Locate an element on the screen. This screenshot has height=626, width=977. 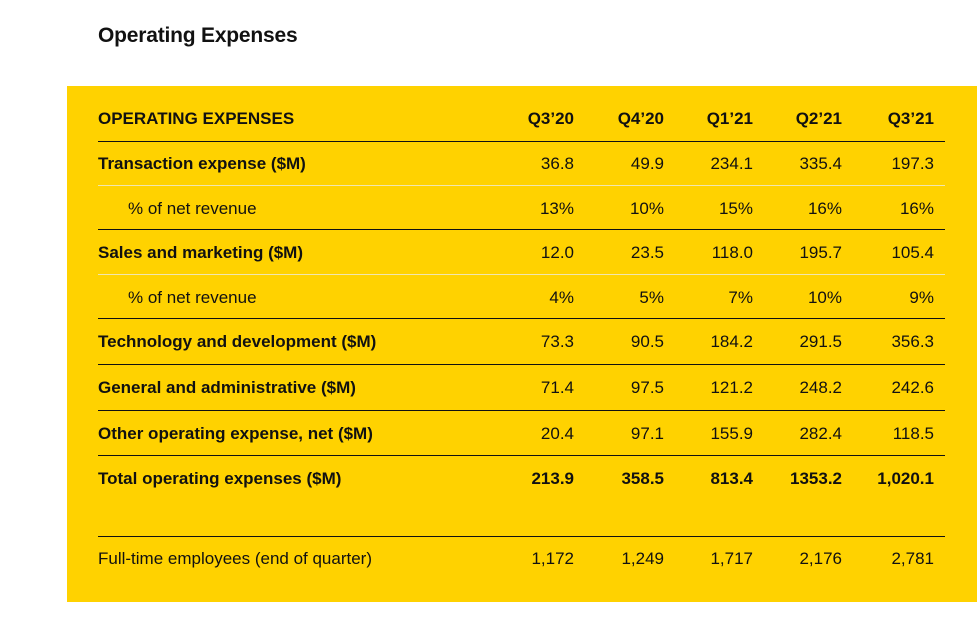
page-title: Operating Expenses is located at coordinates (198, 35).